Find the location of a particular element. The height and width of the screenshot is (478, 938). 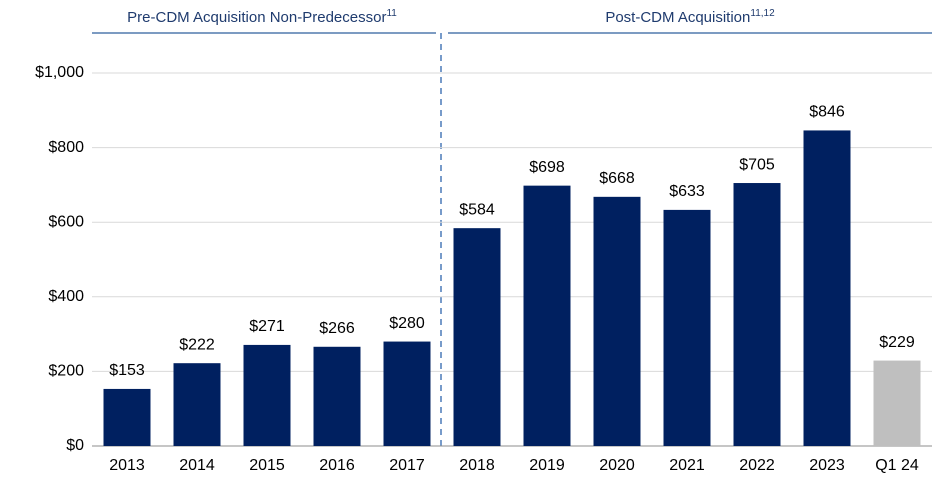

header-text: Post-CDM Acquisition is located at coordinates (677, 17).